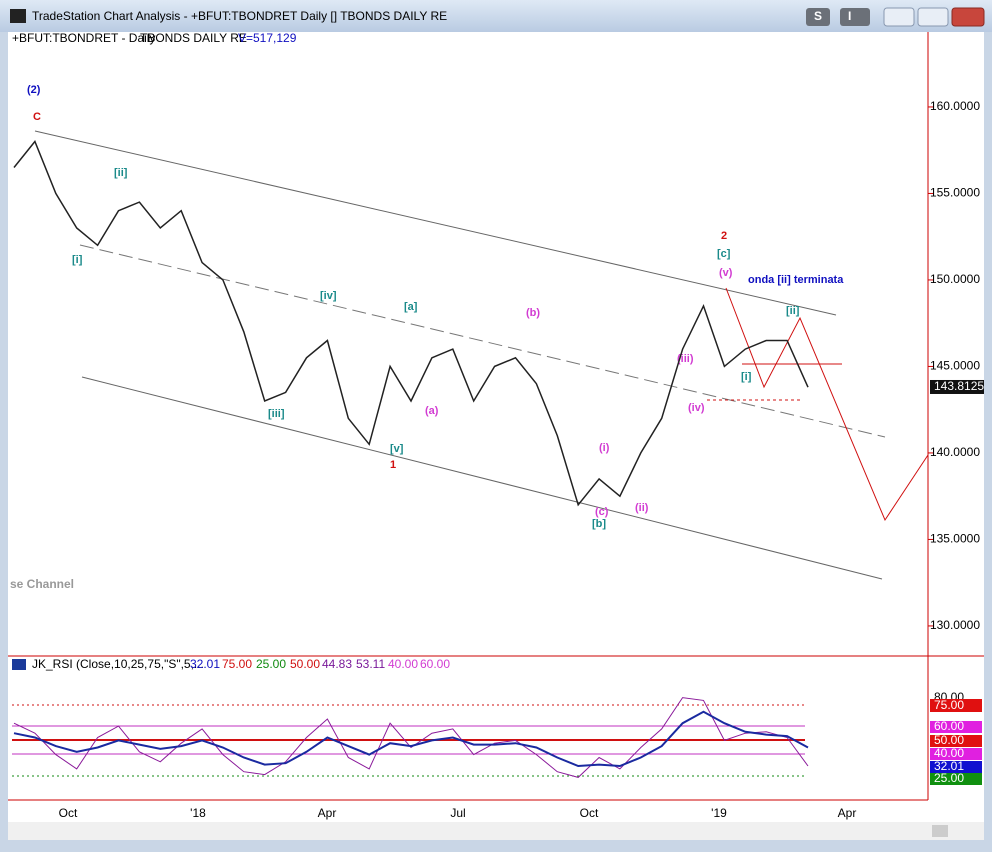 The height and width of the screenshot is (852, 992). Describe the element at coordinates (397, 449) in the screenshot. I see `annotation: [v]` at that location.